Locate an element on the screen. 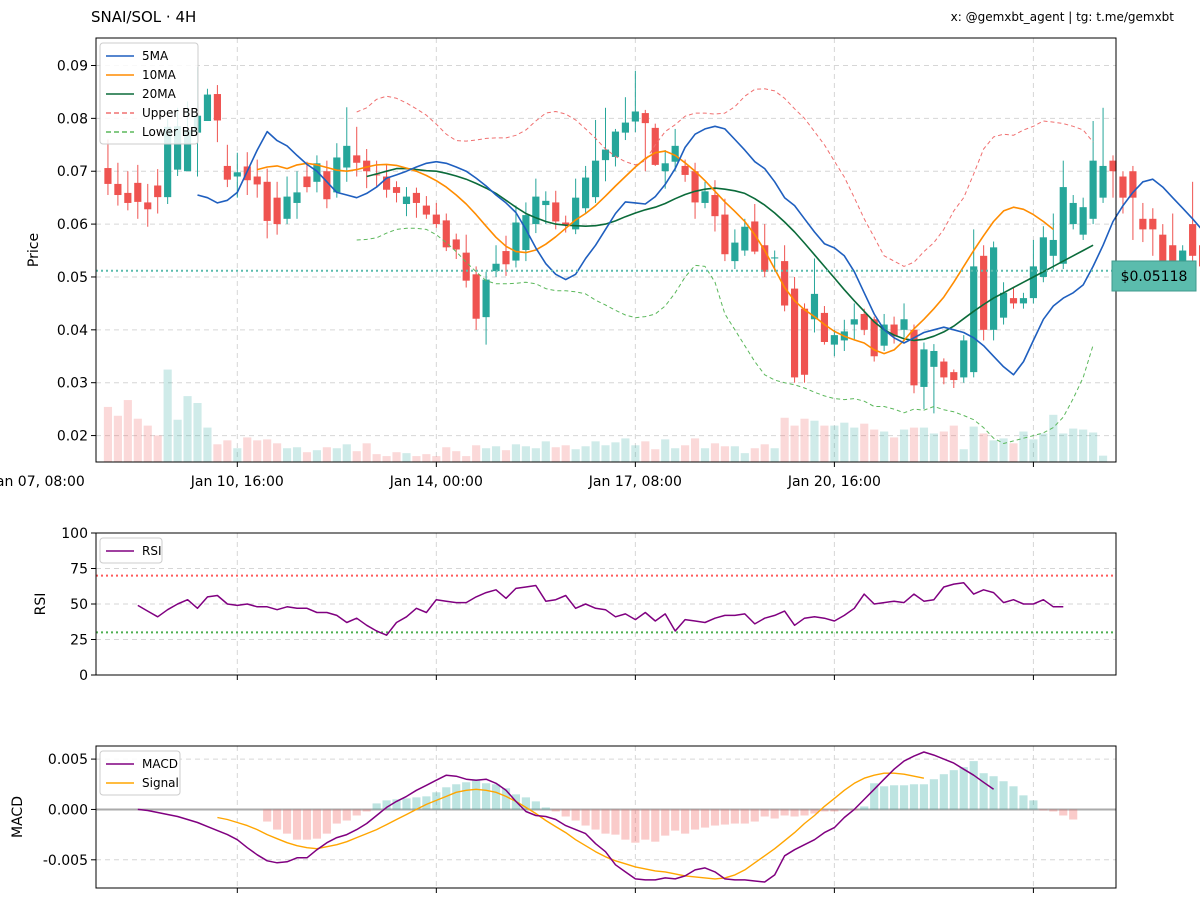  panel-frame is located at coordinates (606, 604).